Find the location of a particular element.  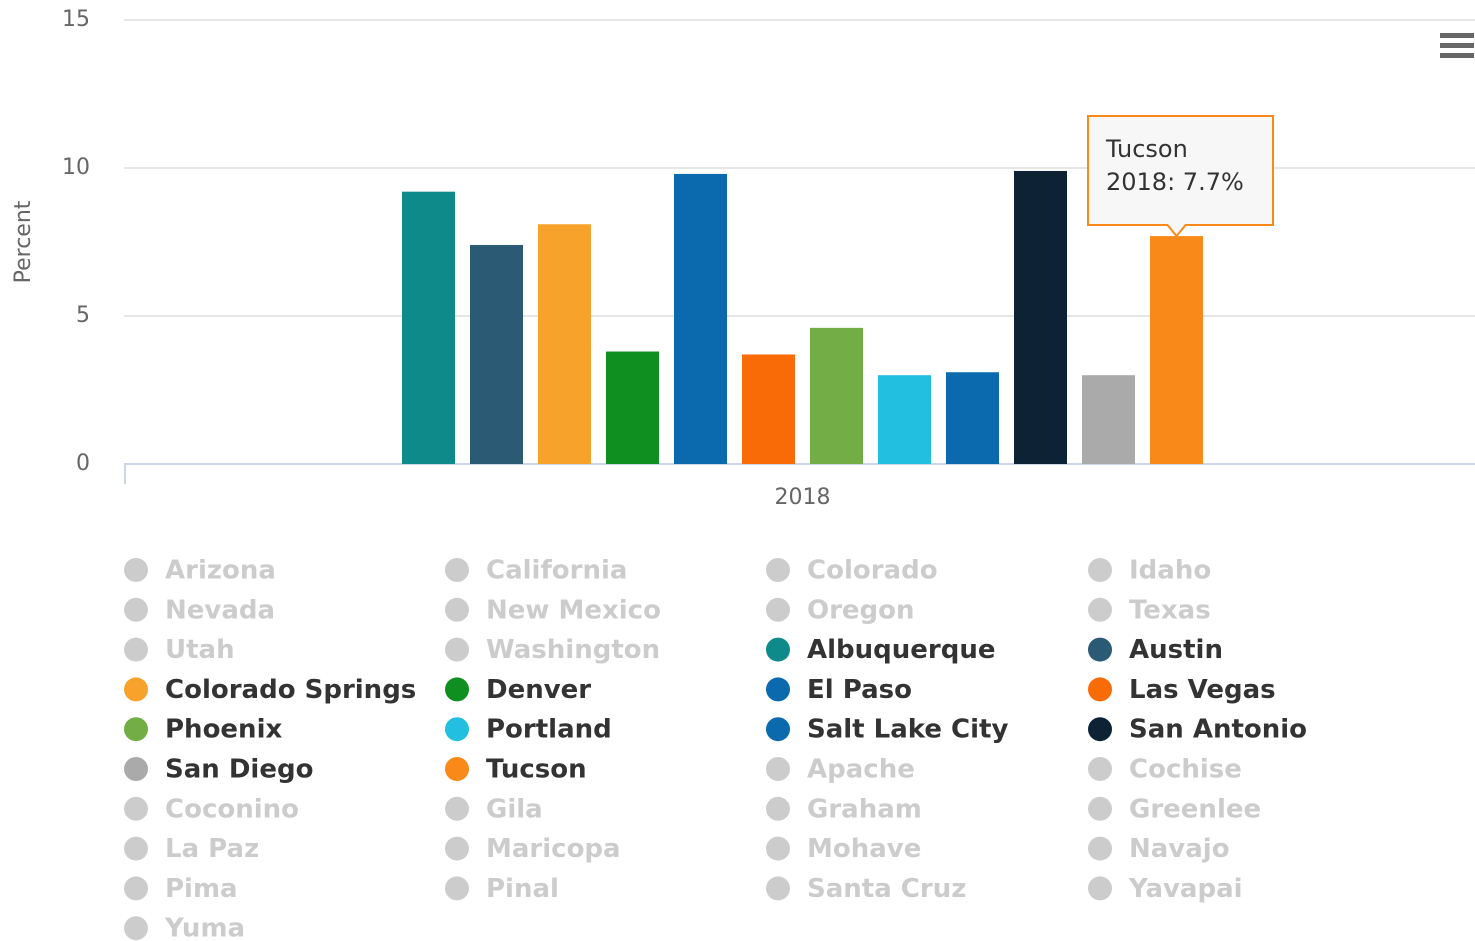

y-tick-label: 10 is located at coordinates (76, 167).